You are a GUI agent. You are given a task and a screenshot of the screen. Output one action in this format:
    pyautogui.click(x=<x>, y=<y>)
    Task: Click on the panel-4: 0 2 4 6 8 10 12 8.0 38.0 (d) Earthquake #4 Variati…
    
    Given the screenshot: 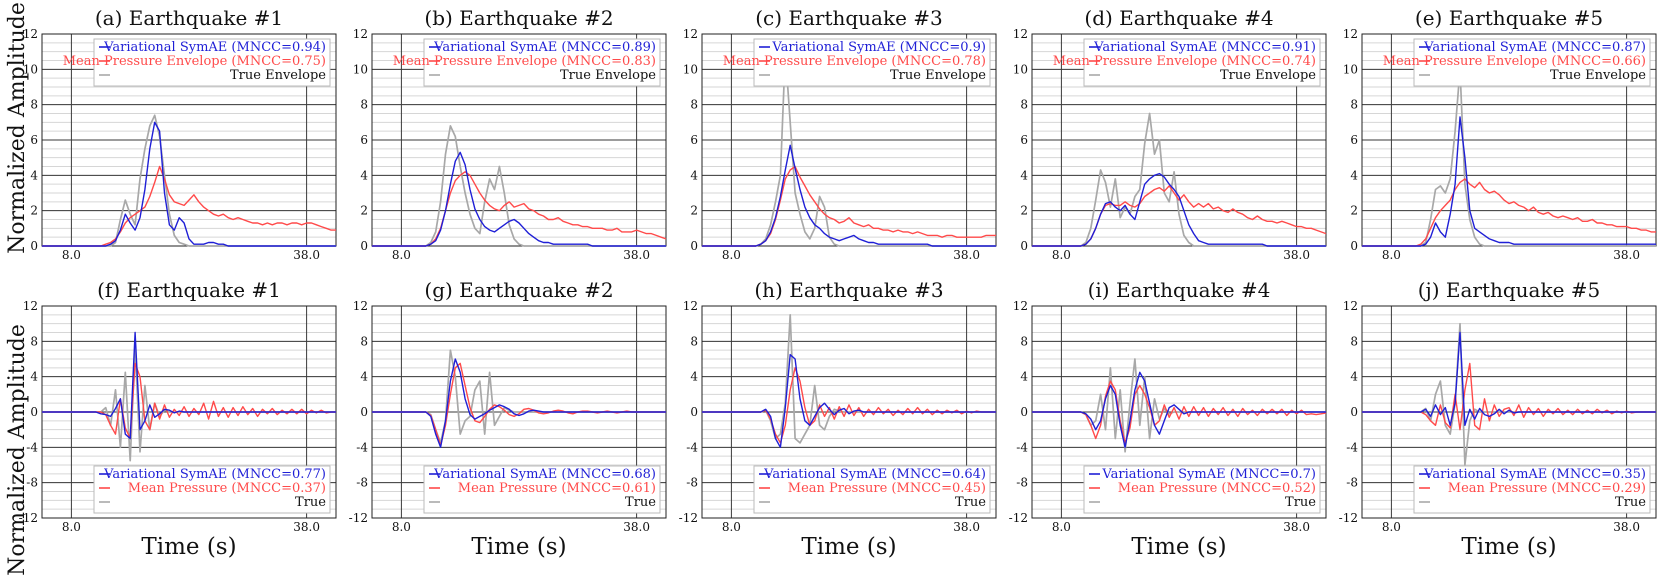 What is the action you would take?
    pyautogui.click(x=1170, y=134)
    